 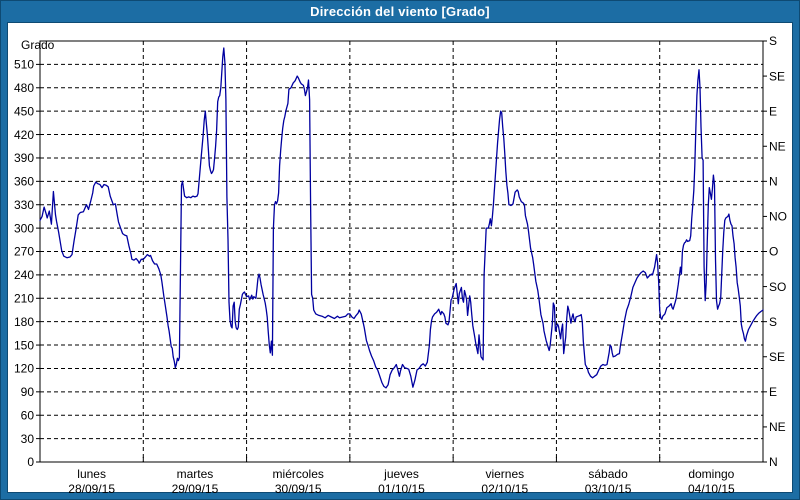 What do you see at coordinates (711, 489) in the screenshot?
I see `day-date-label: 04/10/15` at bounding box center [711, 489].